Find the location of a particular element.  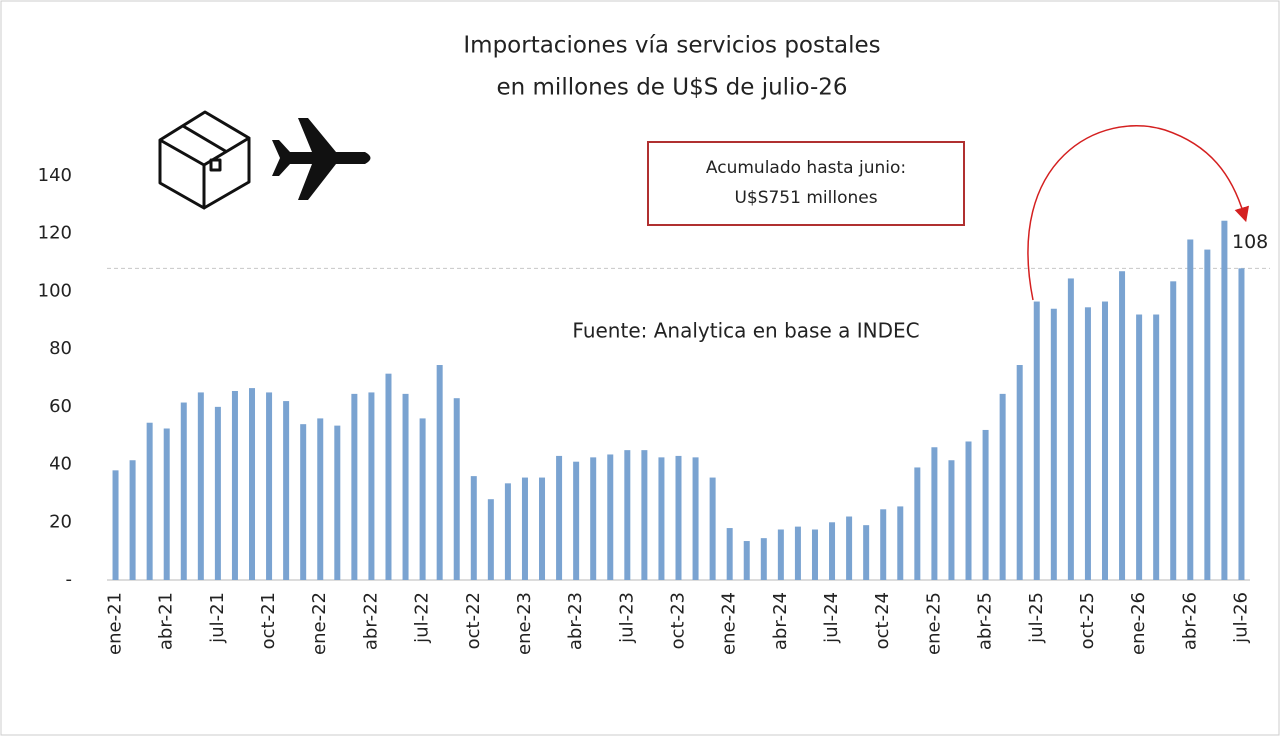

chart-title: en millones de U$S de julio-26 is located at coordinates (671, 88).